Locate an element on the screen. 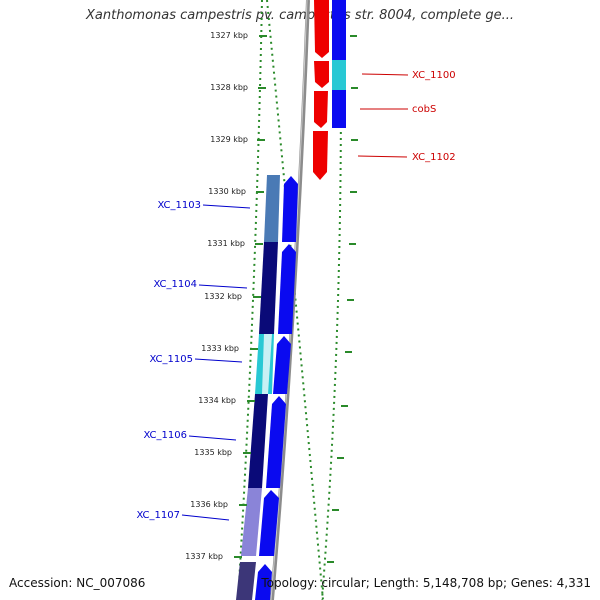 The height and width of the screenshot is (600, 600). tick-label: 1331 kbp is located at coordinates (226, 243).